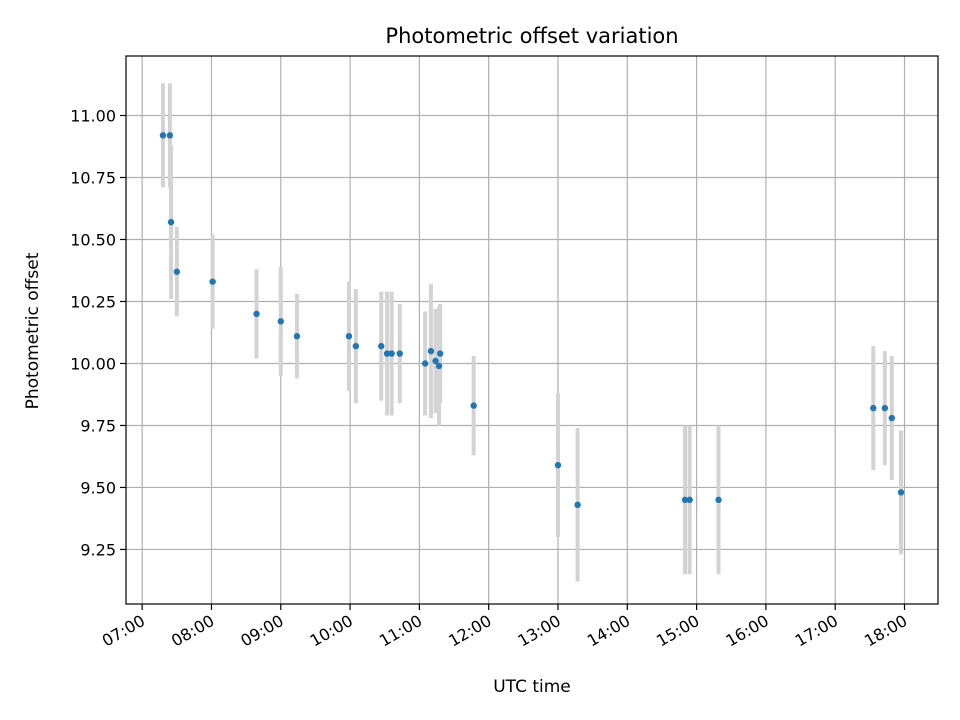 The height and width of the screenshot is (720, 960). Describe the element at coordinates (93, 178) in the screenshot. I see `y-tick-label: 10.75` at that location.